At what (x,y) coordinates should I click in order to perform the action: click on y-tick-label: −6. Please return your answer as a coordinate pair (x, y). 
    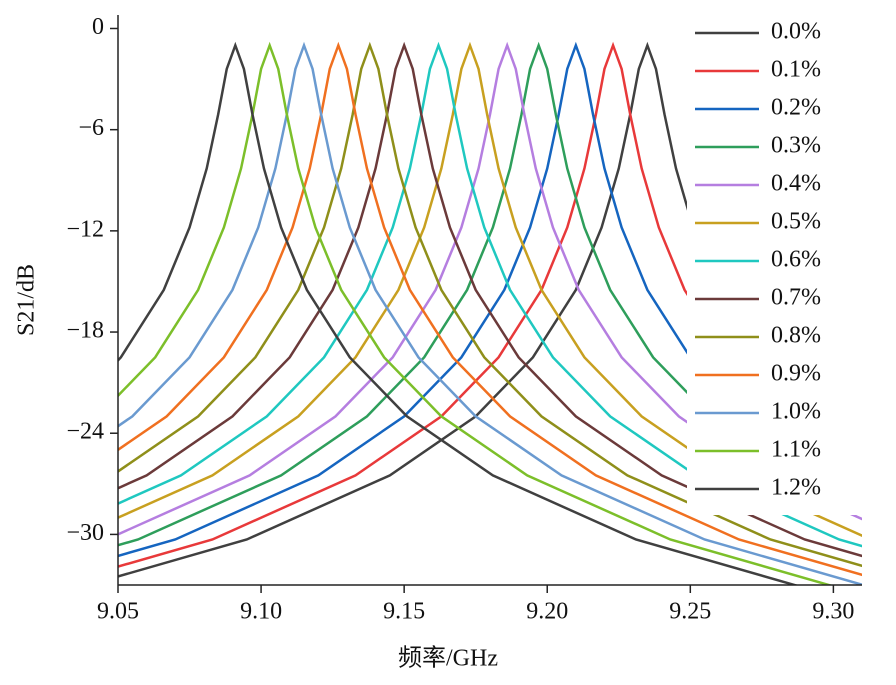
    Looking at the image, I should click on (91, 128).